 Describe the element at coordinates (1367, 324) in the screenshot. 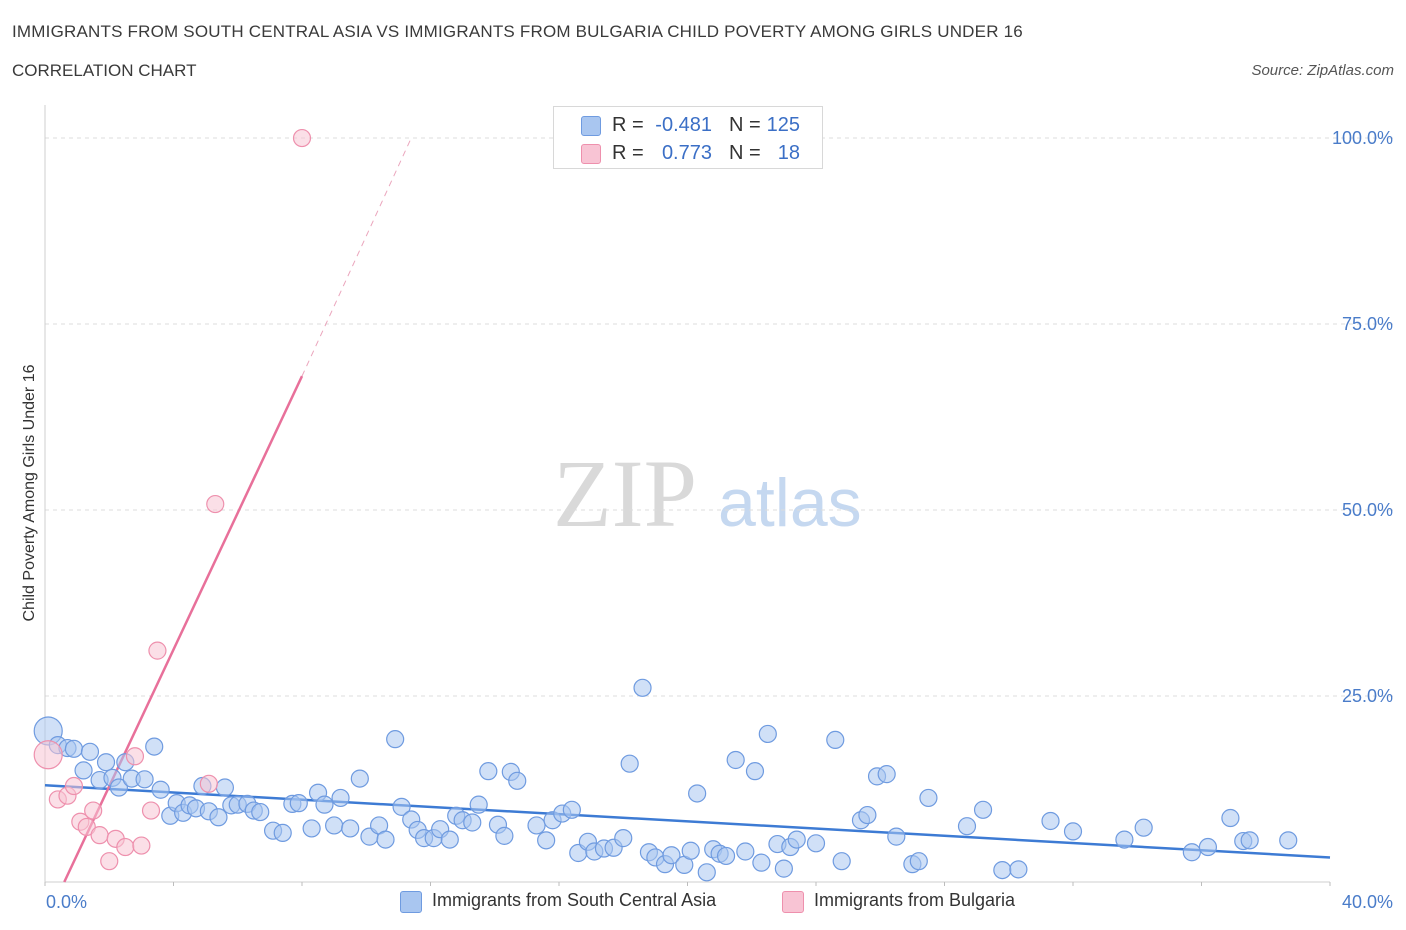

I see `y-tick-label: 75.0%` at that location.